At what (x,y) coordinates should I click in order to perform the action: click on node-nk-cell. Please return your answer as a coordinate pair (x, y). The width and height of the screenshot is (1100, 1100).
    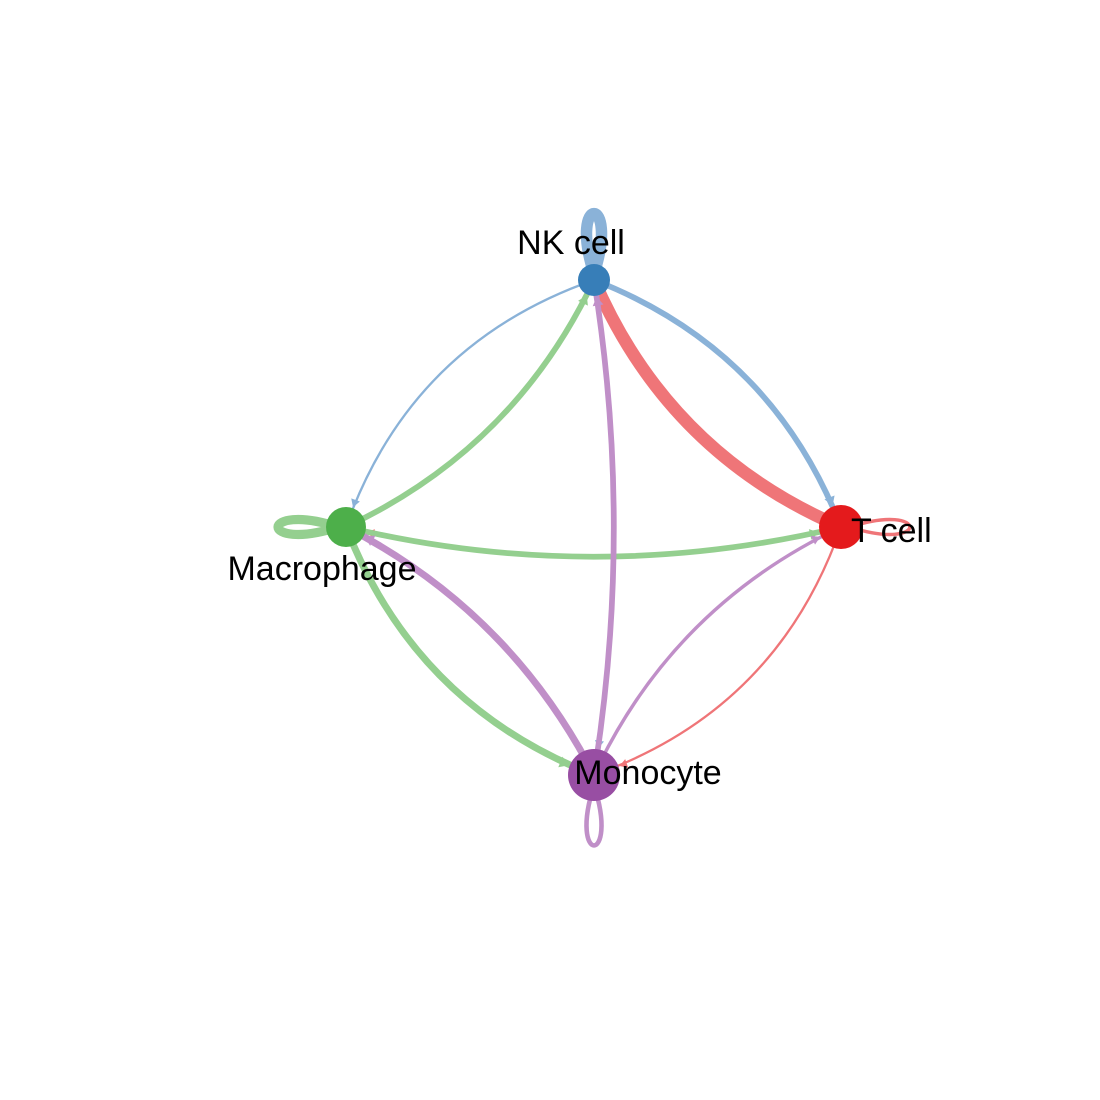
    Looking at the image, I should click on (594, 280).